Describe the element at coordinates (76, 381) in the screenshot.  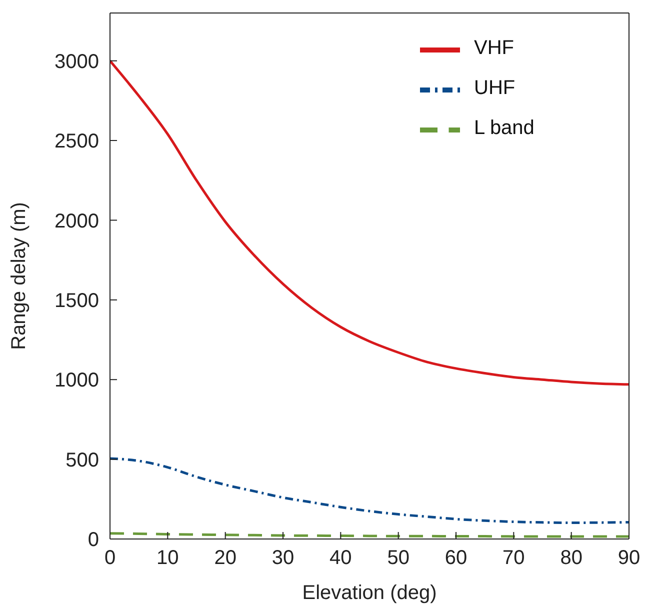
I see `y-tick-label: 1000` at that location.